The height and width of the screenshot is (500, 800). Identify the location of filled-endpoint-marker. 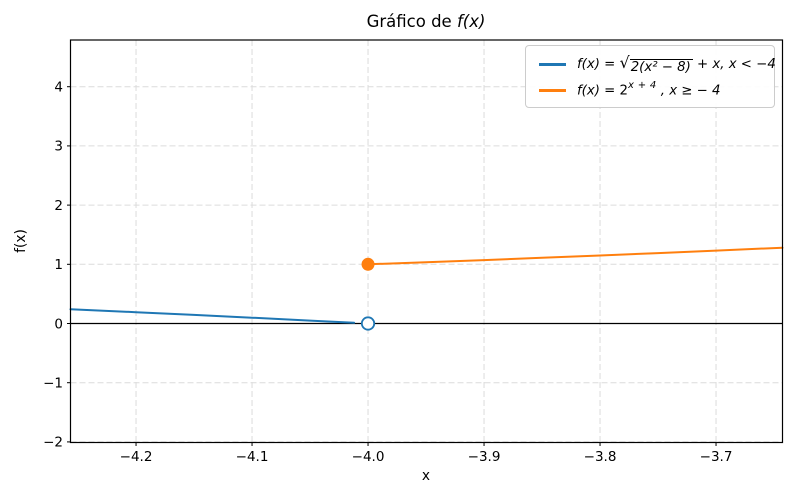
(368, 264).